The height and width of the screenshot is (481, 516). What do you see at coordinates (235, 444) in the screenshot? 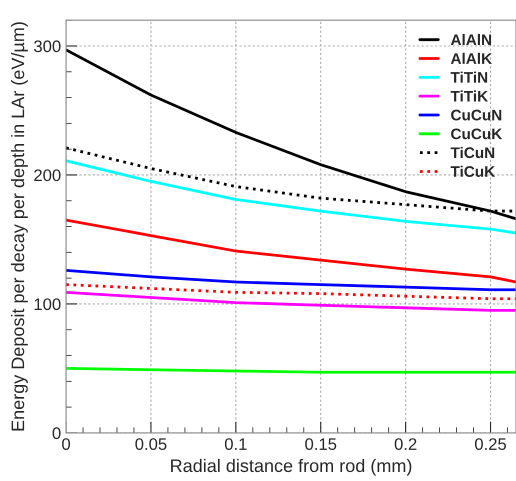
I see `x-tick-label: 0.1` at bounding box center [235, 444].